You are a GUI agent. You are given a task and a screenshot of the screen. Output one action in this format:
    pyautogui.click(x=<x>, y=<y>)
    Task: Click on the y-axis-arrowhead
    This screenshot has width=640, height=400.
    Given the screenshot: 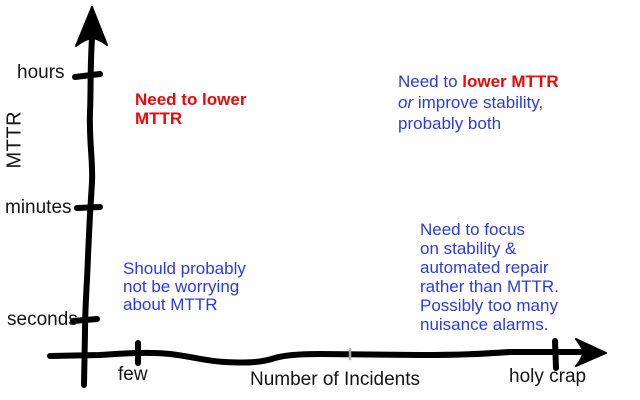 What is the action you would take?
    pyautogui.click(x=91, y=26)
    